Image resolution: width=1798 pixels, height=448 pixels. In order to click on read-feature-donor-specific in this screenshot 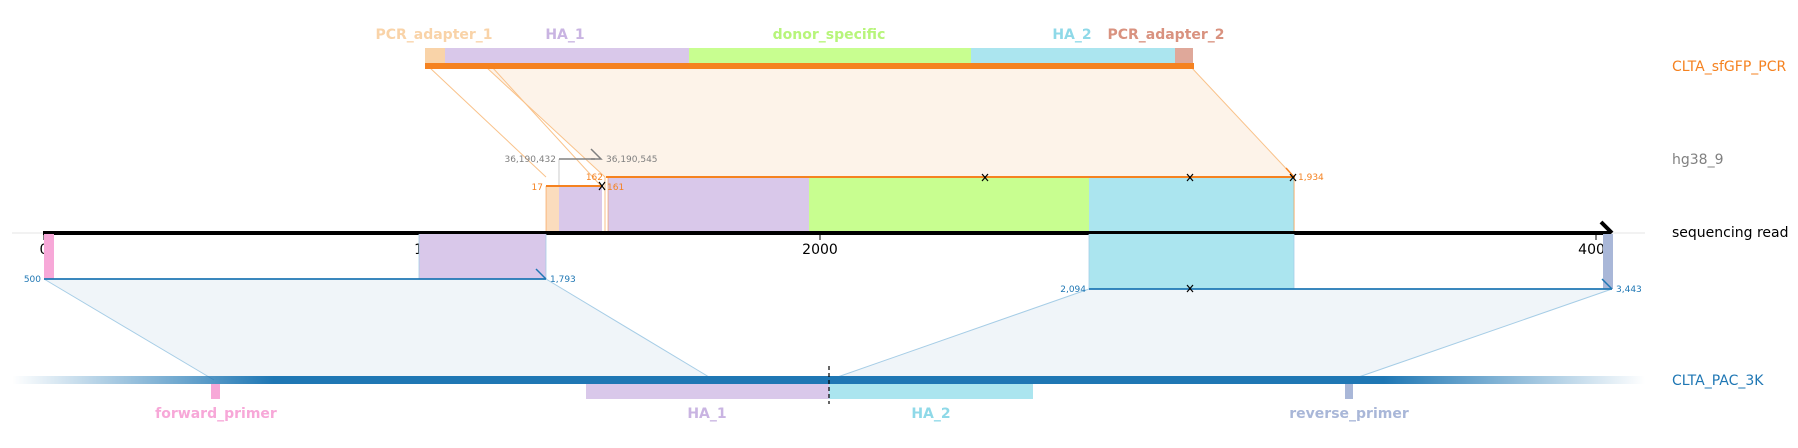, I will do `click(949, 204)`.